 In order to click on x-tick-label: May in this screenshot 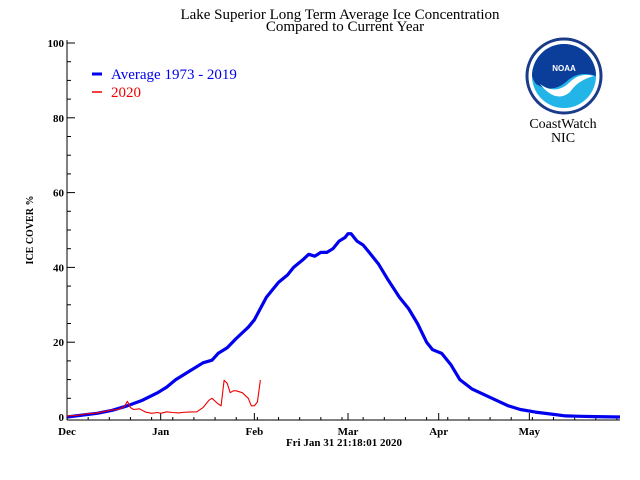, I will do `click(530, 432)`.